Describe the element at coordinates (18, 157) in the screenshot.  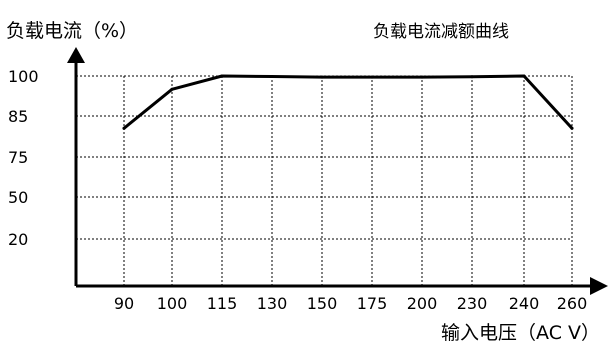
I see `y-tick-label: 75` at that location.